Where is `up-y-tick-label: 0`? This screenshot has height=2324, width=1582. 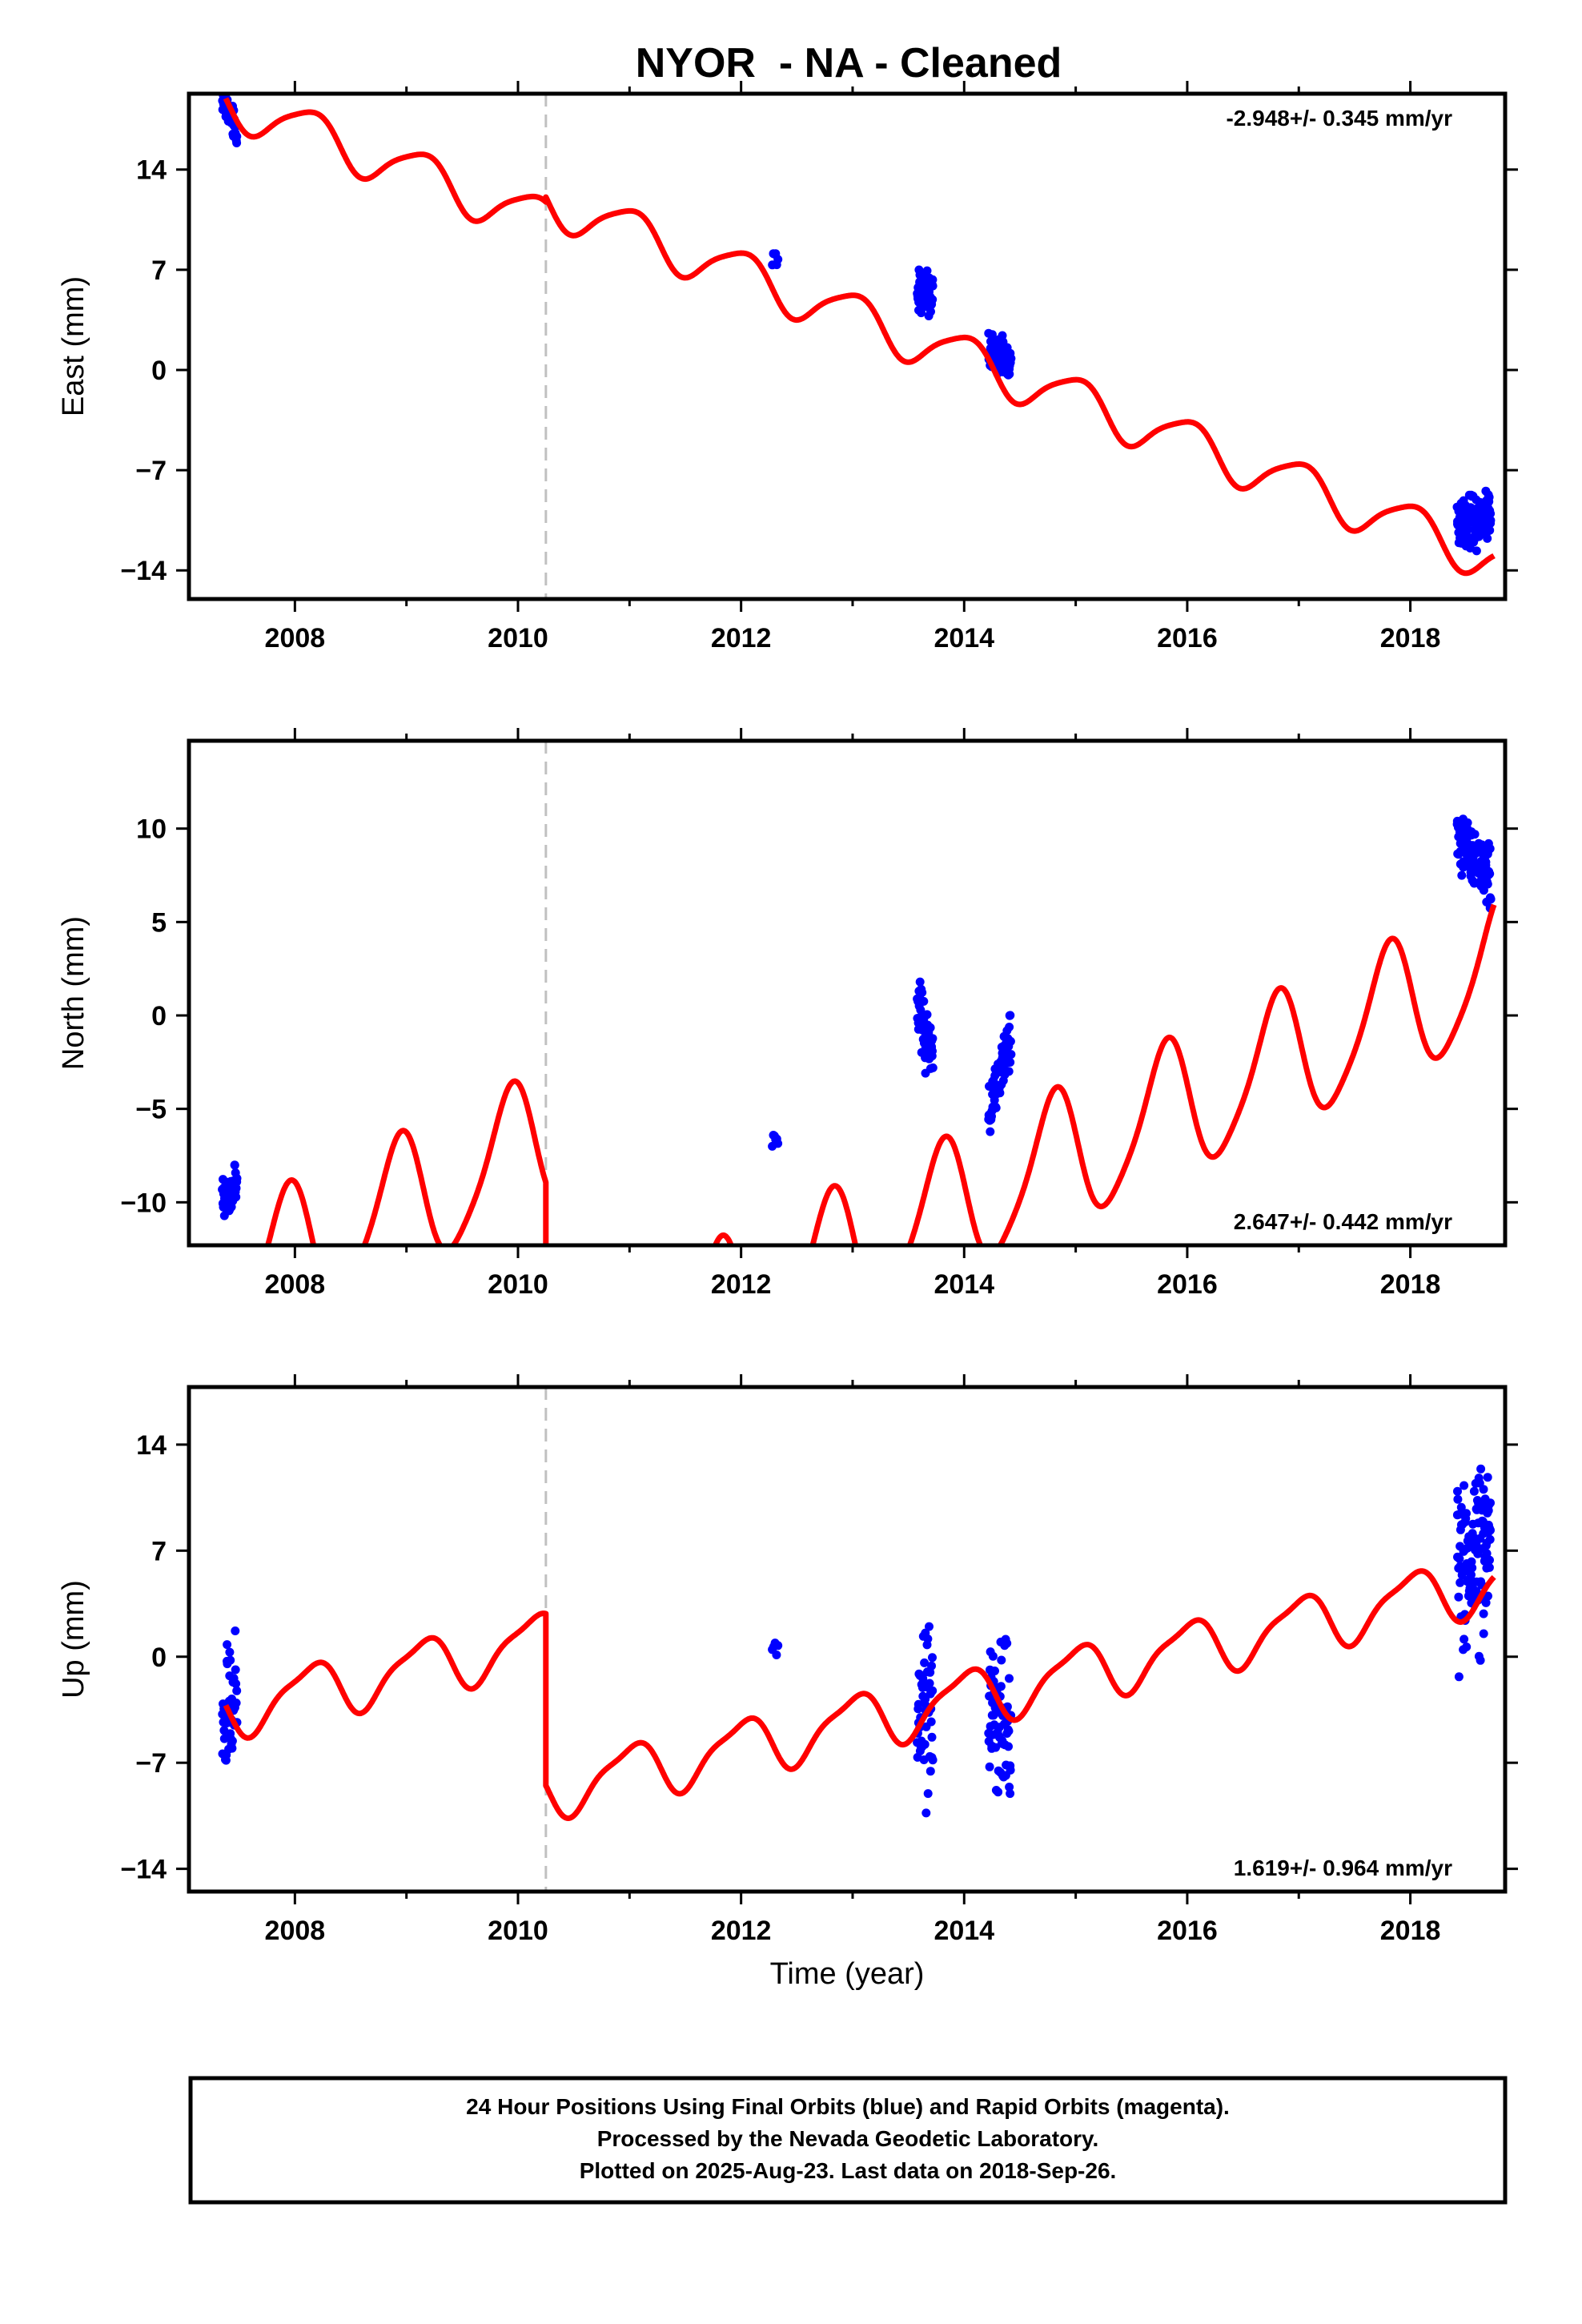
up-y-tick-label: 0 is located at coordinates (159, 1657).